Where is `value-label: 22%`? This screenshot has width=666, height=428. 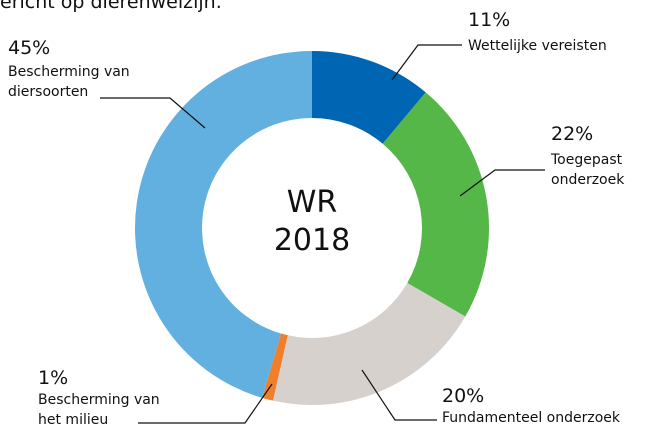
value-label: 22% is located at coordinates (572, 134).